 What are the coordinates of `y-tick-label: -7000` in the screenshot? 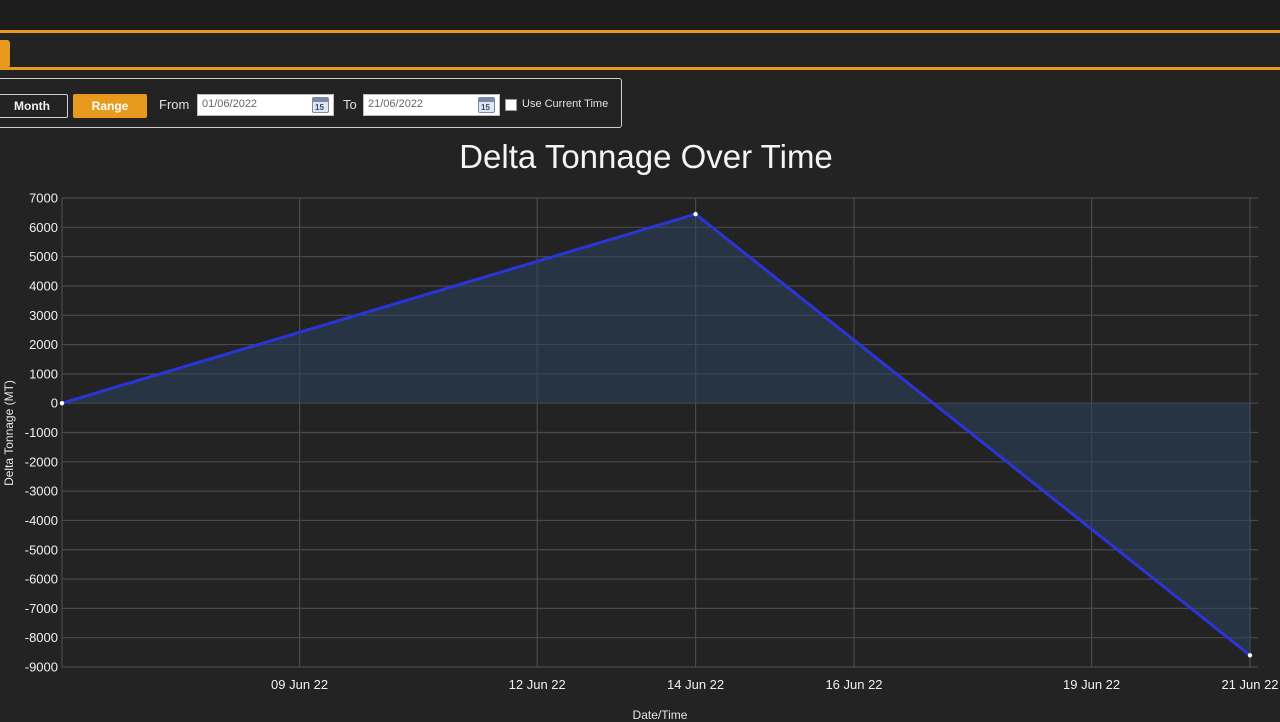 It's located at (41, 608).